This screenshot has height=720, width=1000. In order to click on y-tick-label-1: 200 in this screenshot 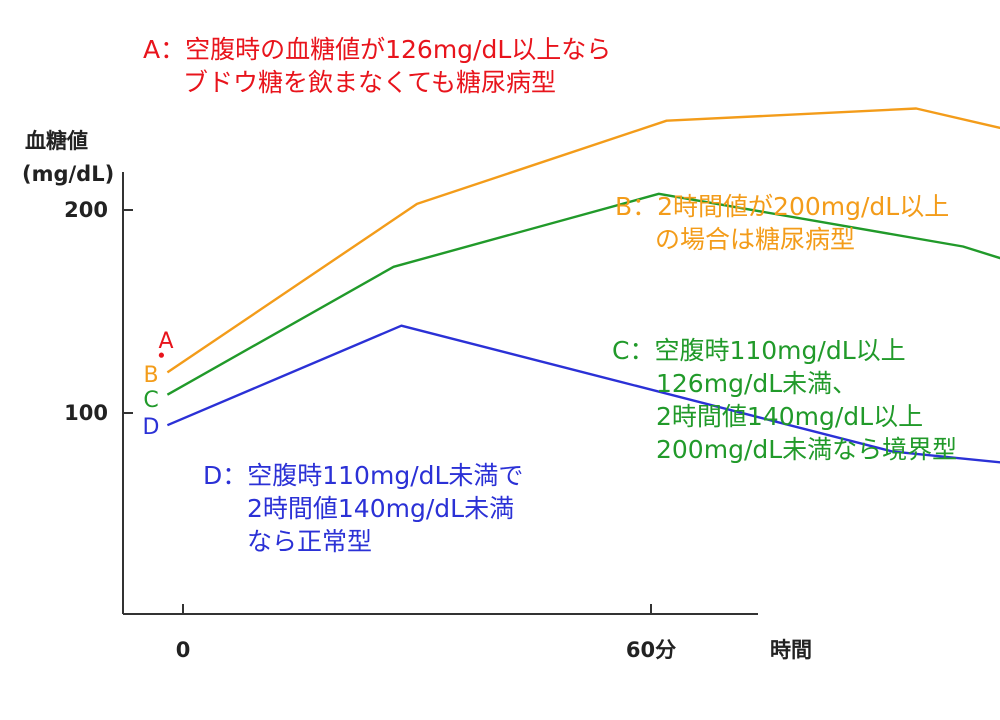, I will do `click(86, 210)`.